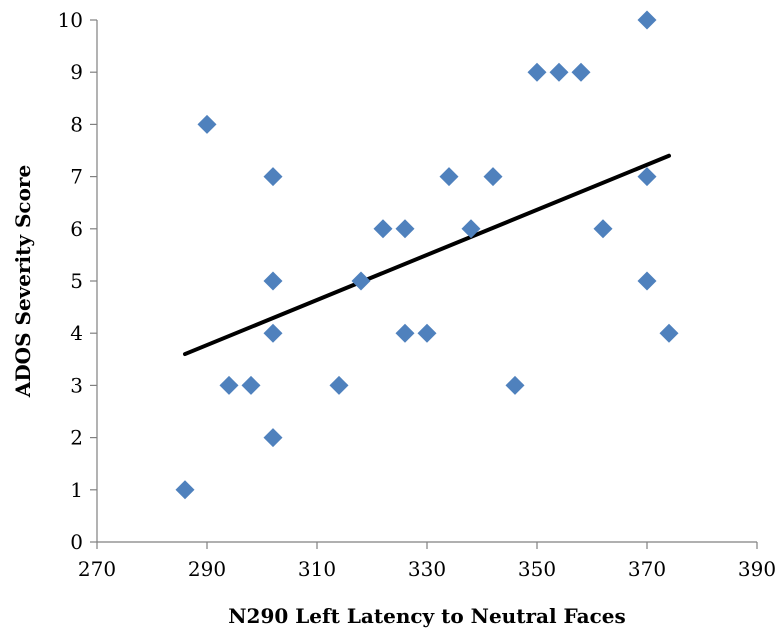 This screenshot has height=635, width=782. What do you see at coordinates (647, 569) in the screenshot?
I see `x-tick-label: 370` at bounding box center [647, 569].